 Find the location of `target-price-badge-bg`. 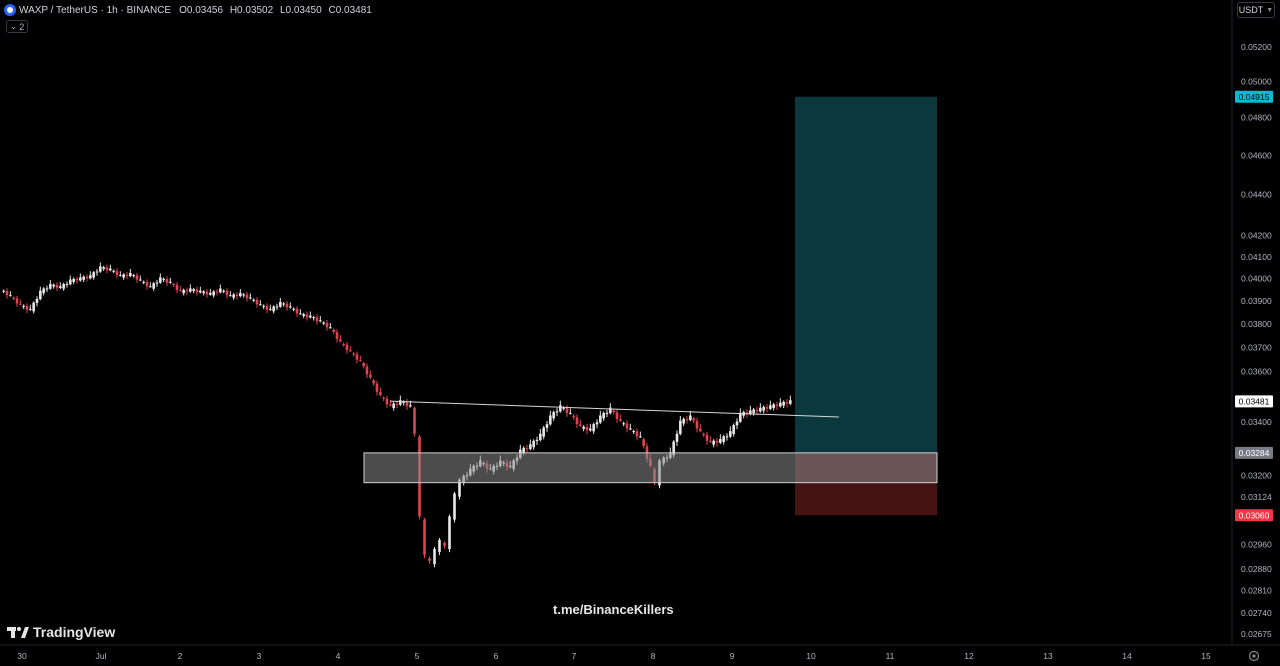

target-price-badge-bg is located at coordinates (1254, 96).